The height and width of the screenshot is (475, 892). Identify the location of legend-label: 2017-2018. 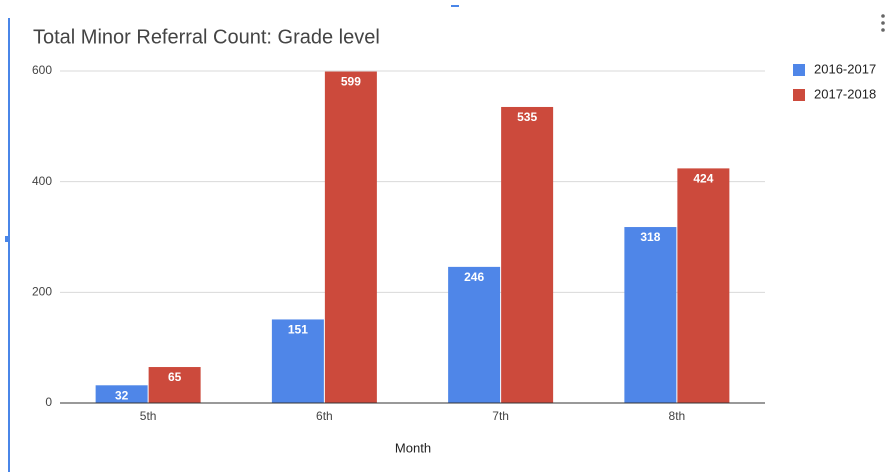
(845, 93).